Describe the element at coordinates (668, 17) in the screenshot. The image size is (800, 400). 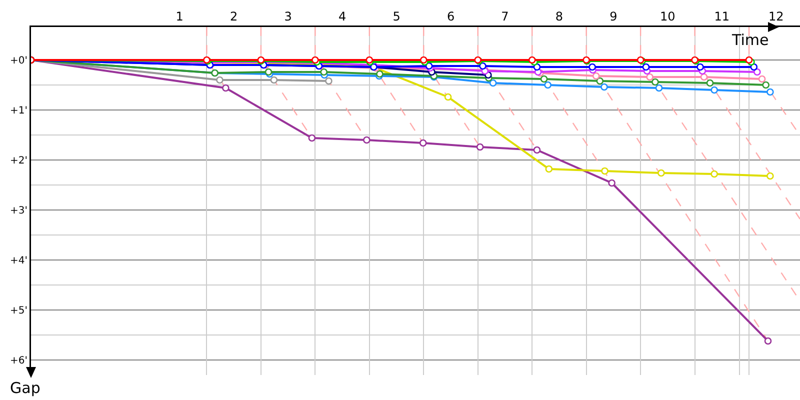
I see `x-tick-label: 10` at that location.